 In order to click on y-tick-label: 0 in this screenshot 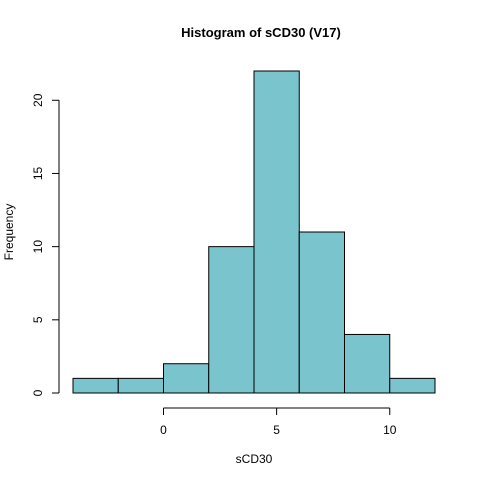, I will do `click(38, 392)`.